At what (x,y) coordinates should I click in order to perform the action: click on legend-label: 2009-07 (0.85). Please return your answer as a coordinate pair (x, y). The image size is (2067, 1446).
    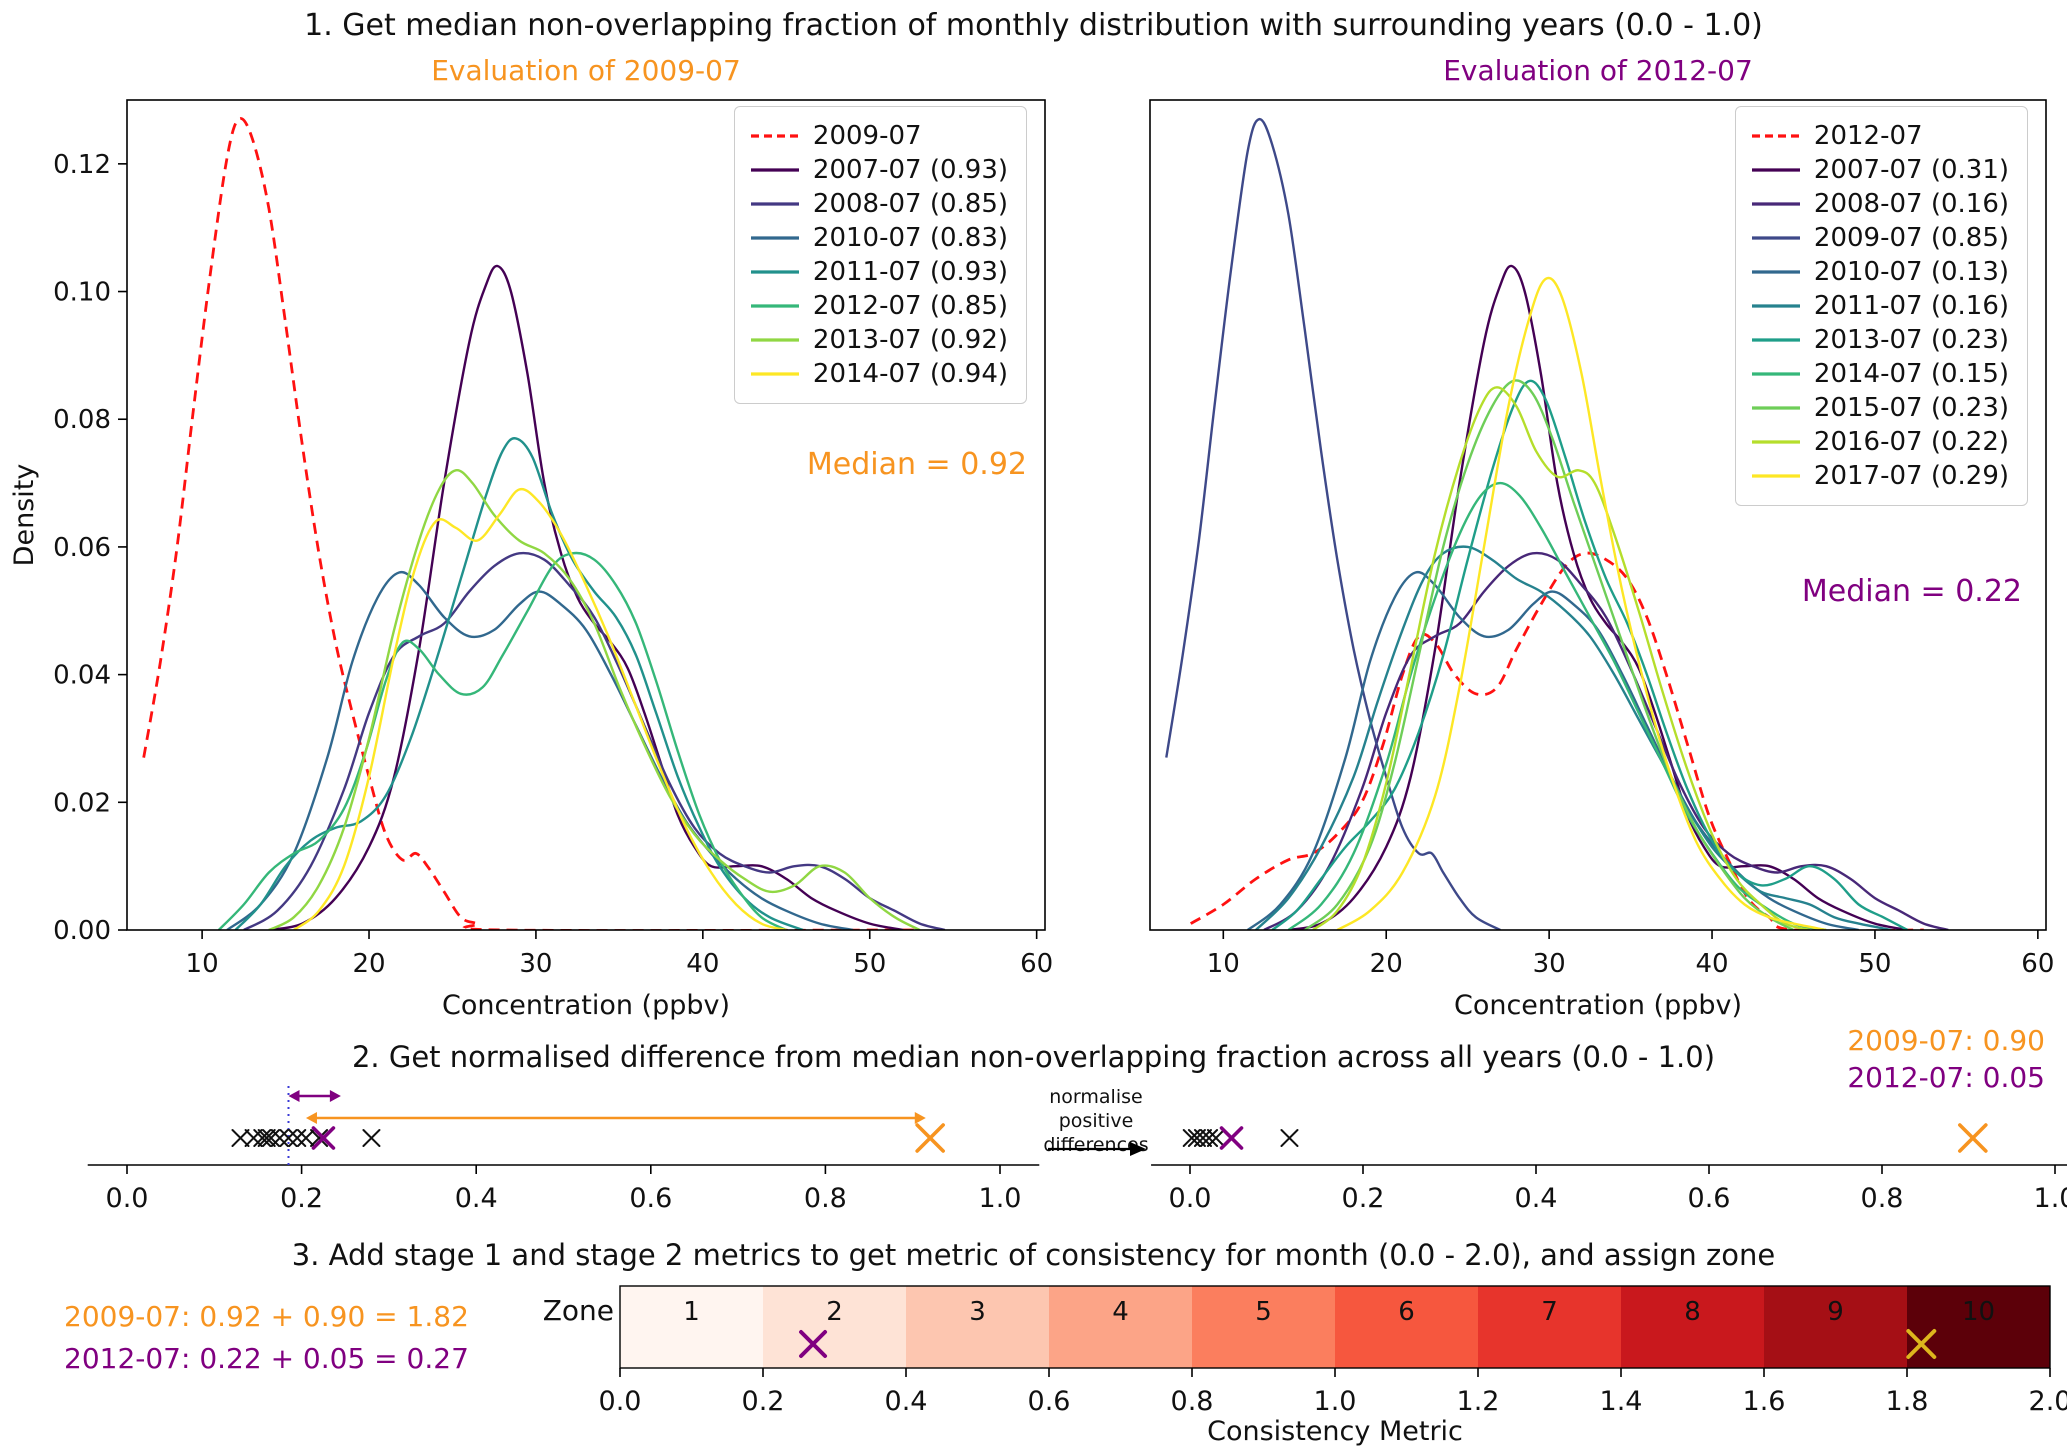
    Looking at the image, I should click on (1911, 238).